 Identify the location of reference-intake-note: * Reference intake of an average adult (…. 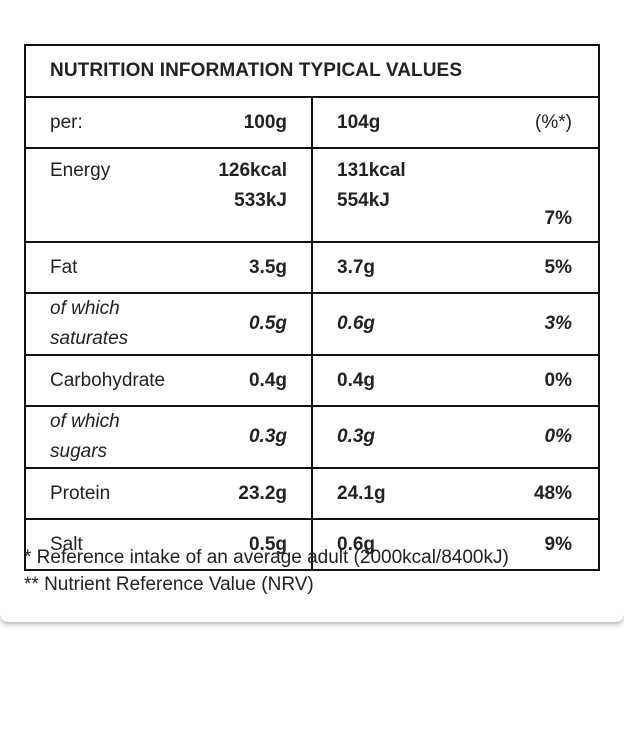
(266, 557).